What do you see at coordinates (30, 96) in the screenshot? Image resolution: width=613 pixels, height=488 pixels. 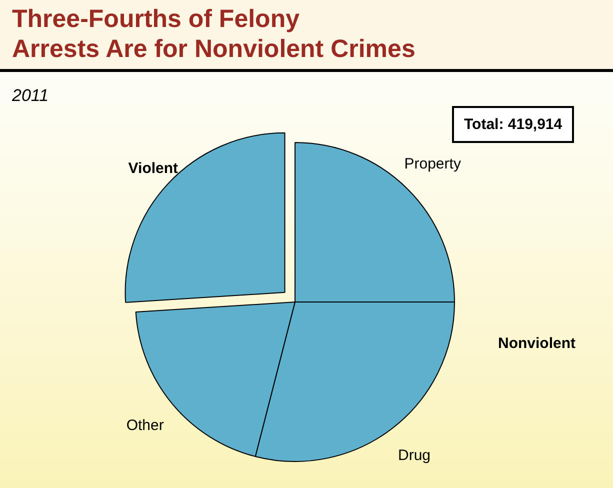 I see `chart-subtitle: 2011` at bounding box center [30, 96].